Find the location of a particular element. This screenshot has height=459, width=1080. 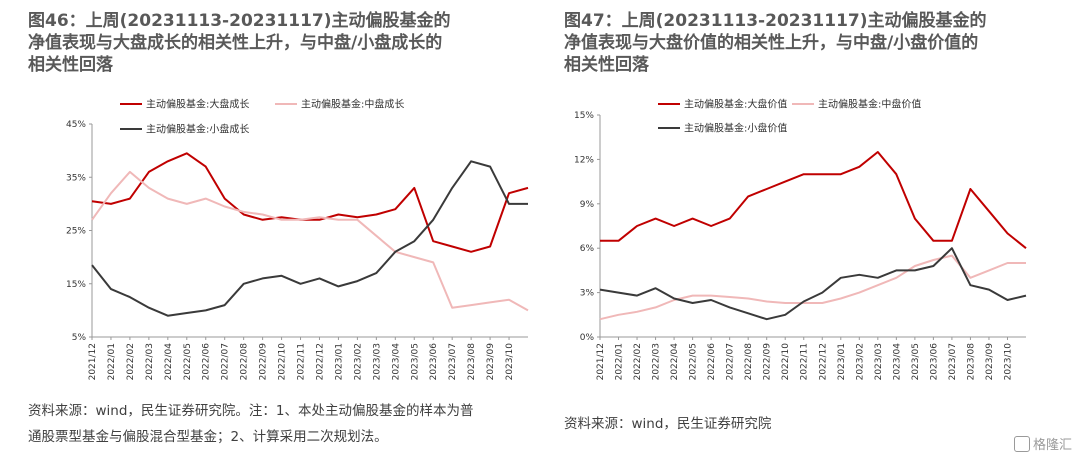

source-note: 资料来源：wind，民生证券研究院 is located at coordinates (816, 424).